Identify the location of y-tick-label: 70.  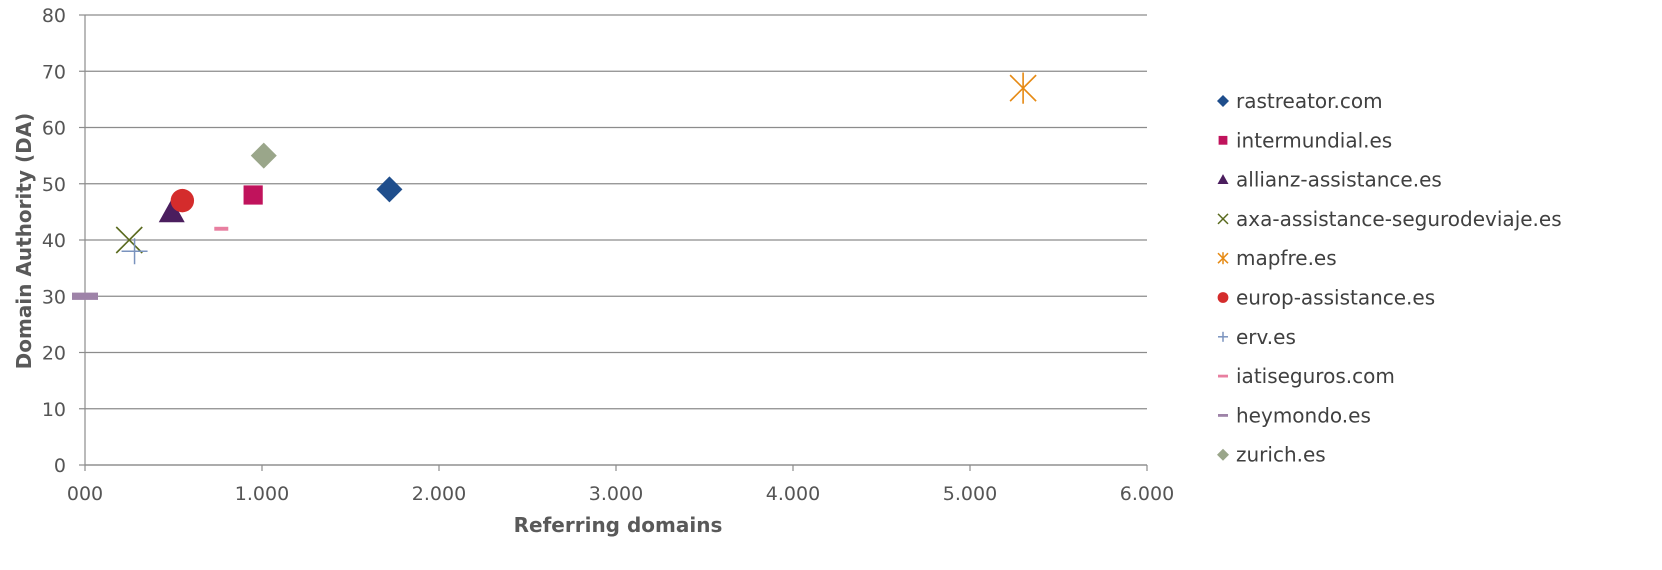
(54, 72).